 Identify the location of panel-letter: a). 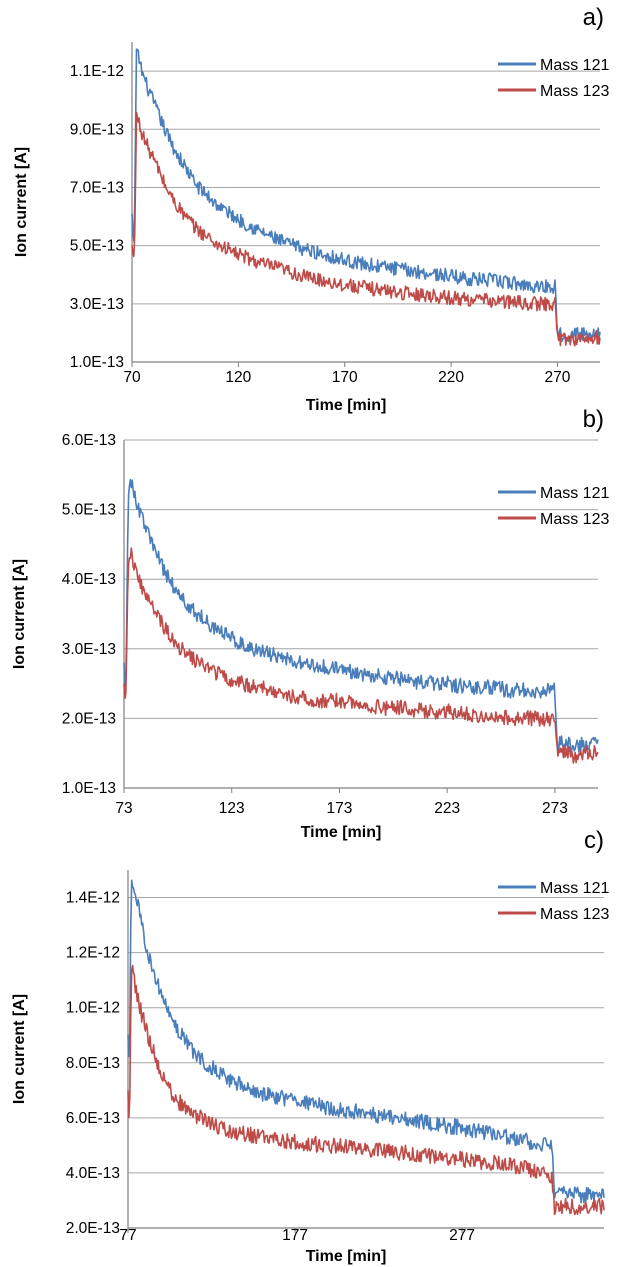
(593, 17).